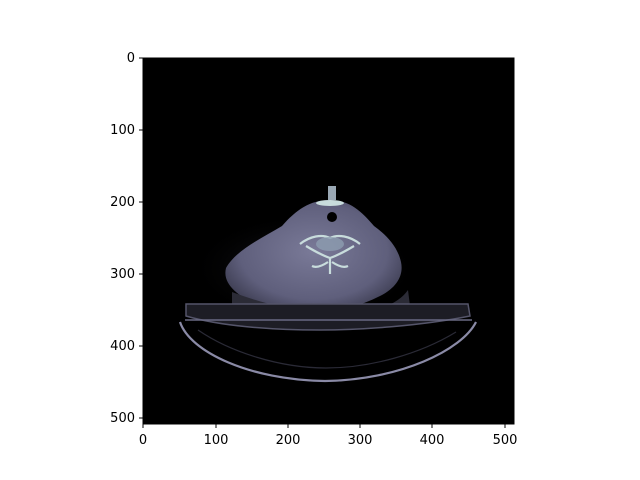 This screenshot has width=640, height=480. I want to click on x-tick-label: 400, so click(432, 440).